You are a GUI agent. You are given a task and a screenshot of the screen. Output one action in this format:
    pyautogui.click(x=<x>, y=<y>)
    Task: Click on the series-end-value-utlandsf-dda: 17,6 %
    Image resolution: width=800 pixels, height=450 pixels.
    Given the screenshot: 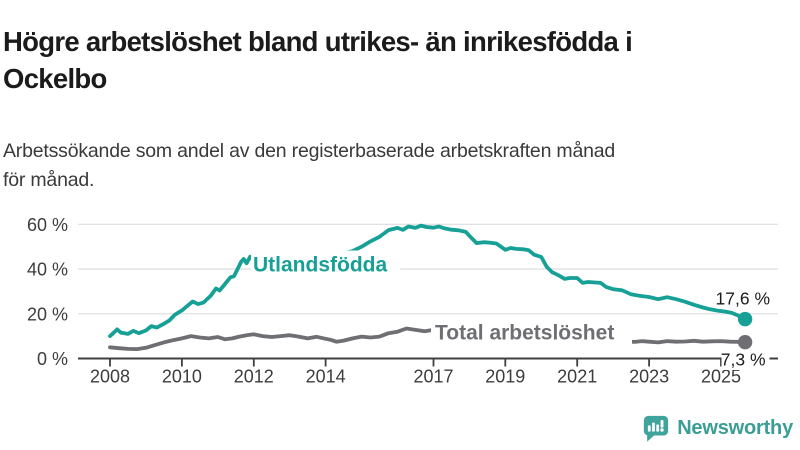 What is the action you would take?
    pyautogui.click(x=743, y=299)
    